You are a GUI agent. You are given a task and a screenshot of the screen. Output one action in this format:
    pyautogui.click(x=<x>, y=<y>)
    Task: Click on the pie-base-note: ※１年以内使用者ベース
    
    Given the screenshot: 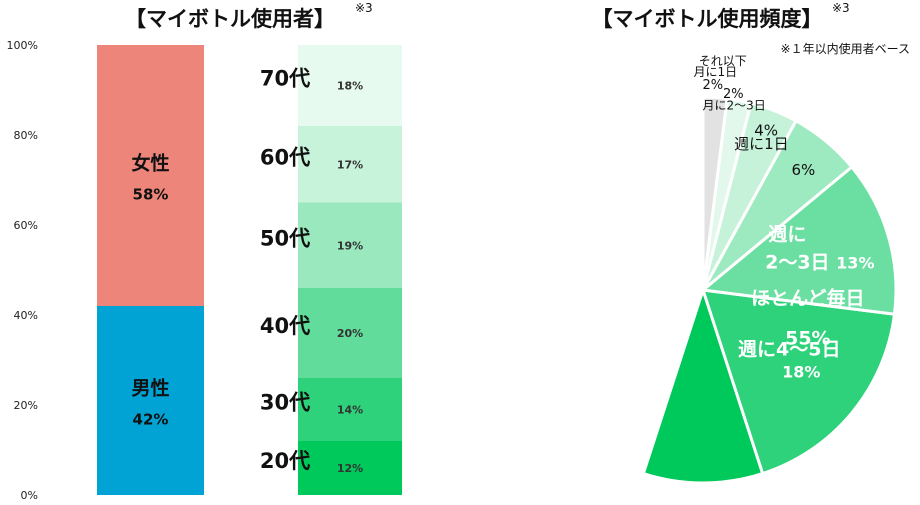 What is the action you would take?
    pyautogui.click(x=845, y=48)
    